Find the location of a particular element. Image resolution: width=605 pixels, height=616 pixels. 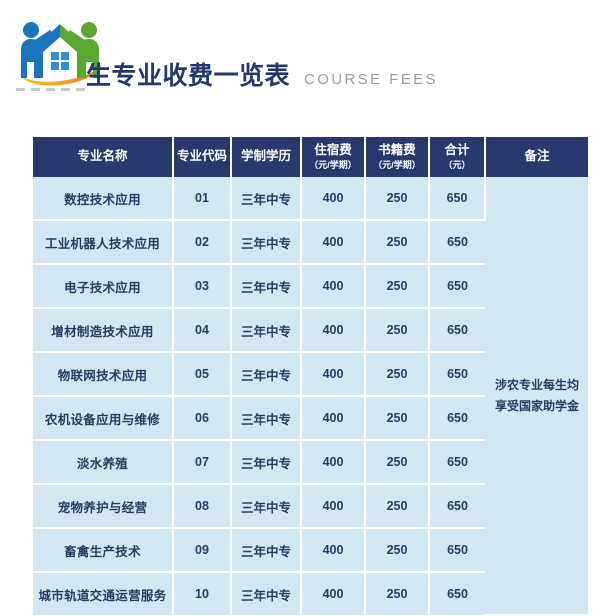

page-title-row: 生专业收费一览表 COURSE FEES is located at coordinates (262, 76).